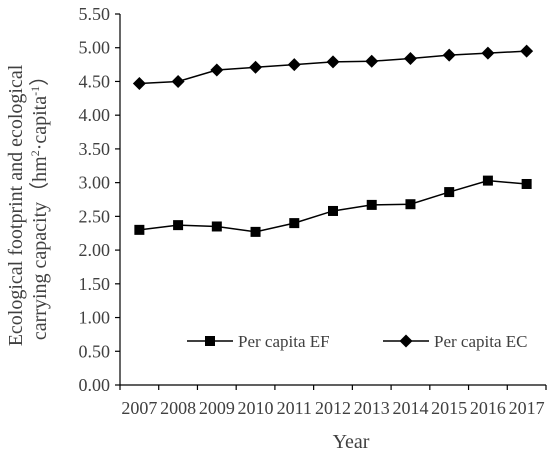 This screenshot has height=457, width=550. I want to click on y-axis-unit-mid: ·capita, so click(40, 123).